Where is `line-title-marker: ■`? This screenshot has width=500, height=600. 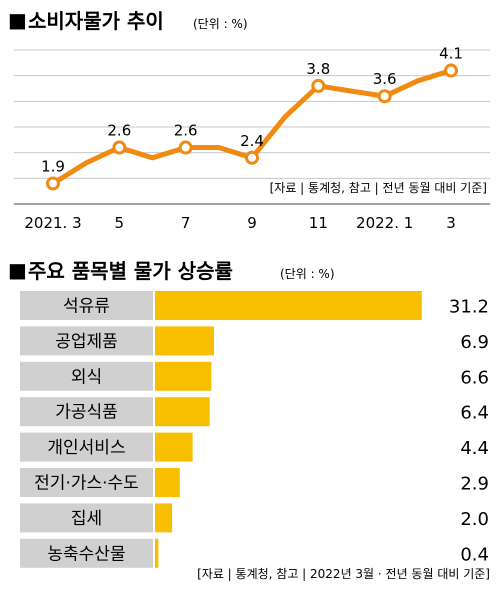 line-title-marker: ■ is located at coordinates (17, 20).